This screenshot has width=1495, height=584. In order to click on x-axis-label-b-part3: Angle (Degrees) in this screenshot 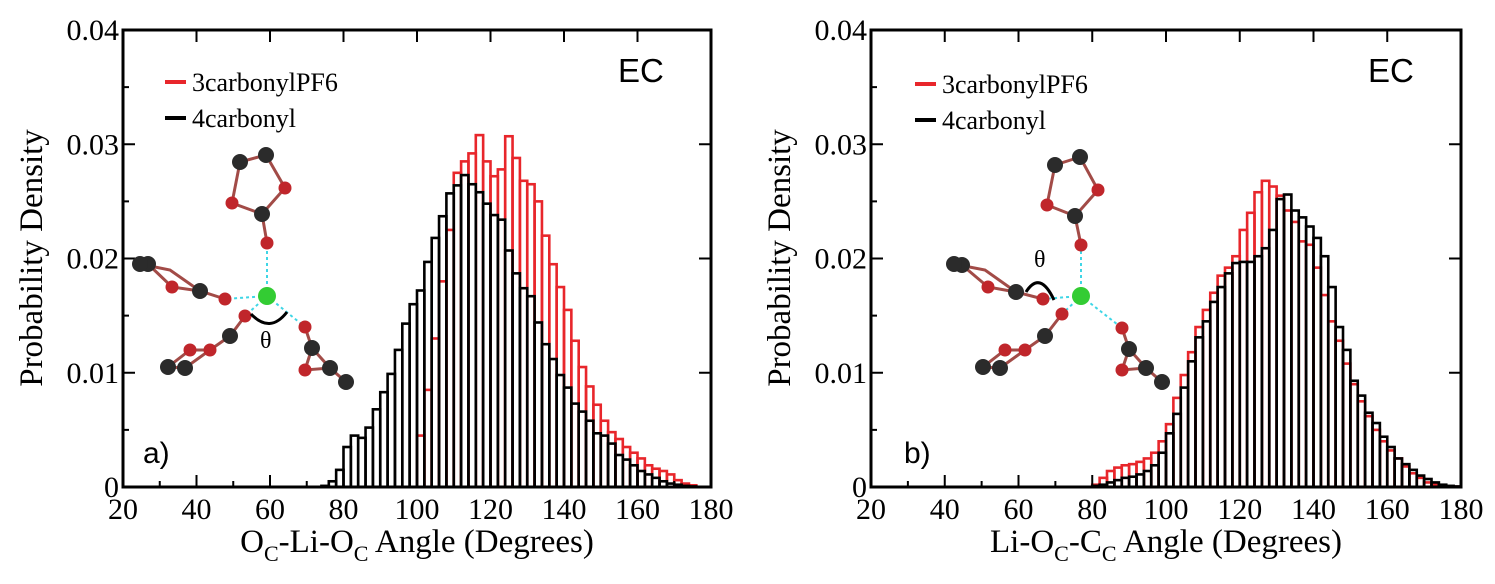, I will do `click(1229, 542)`.